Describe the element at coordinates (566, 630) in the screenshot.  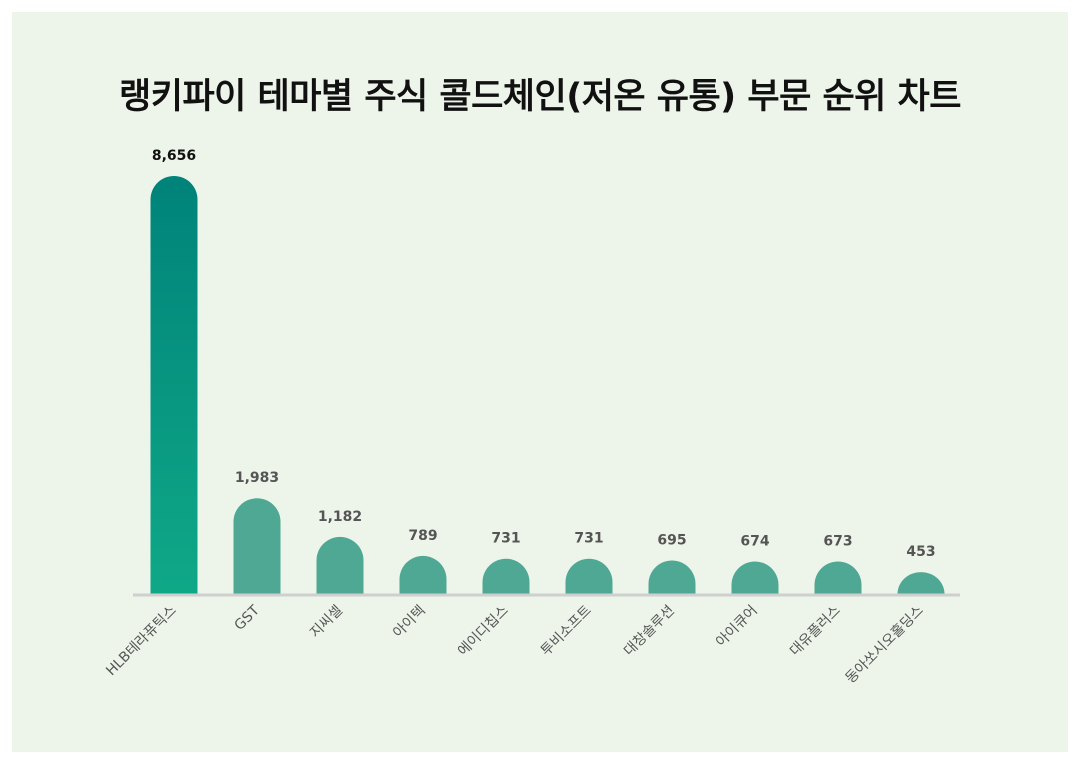
I see `category-label-6: 투비소프트` at that location.